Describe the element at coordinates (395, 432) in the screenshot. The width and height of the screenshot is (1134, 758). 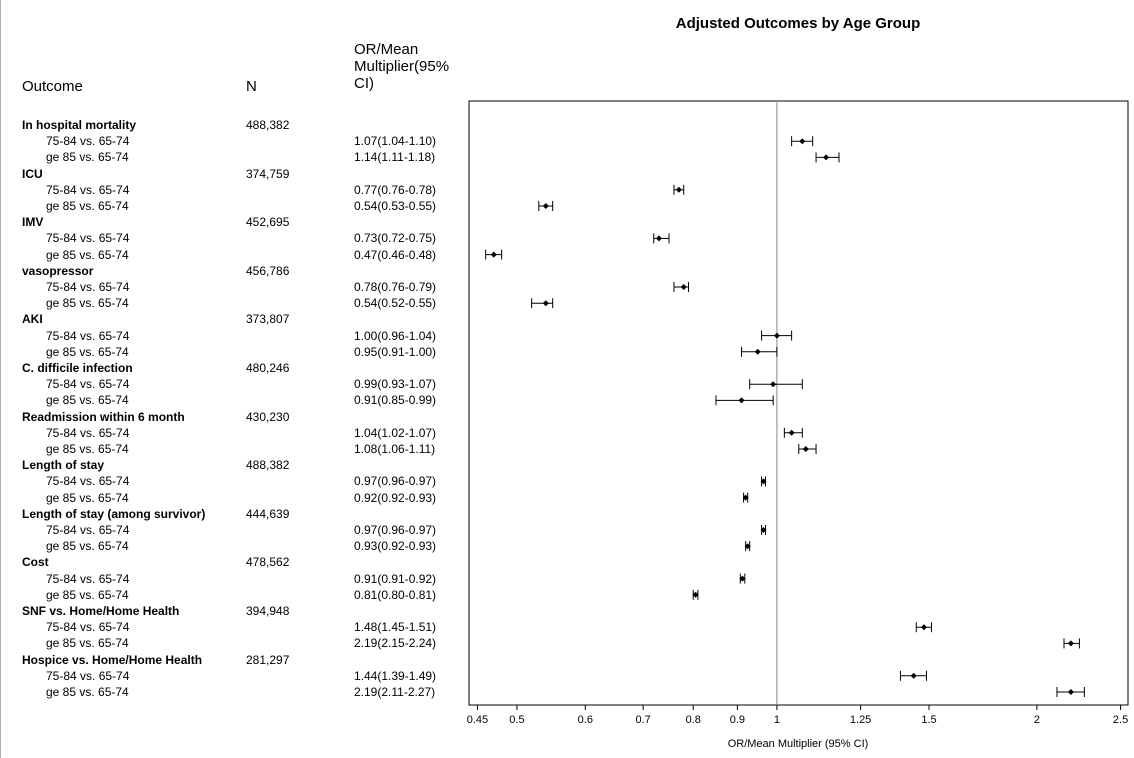
I see `estimate-ci-text: 1.04(1.02-1.07)` at that location.